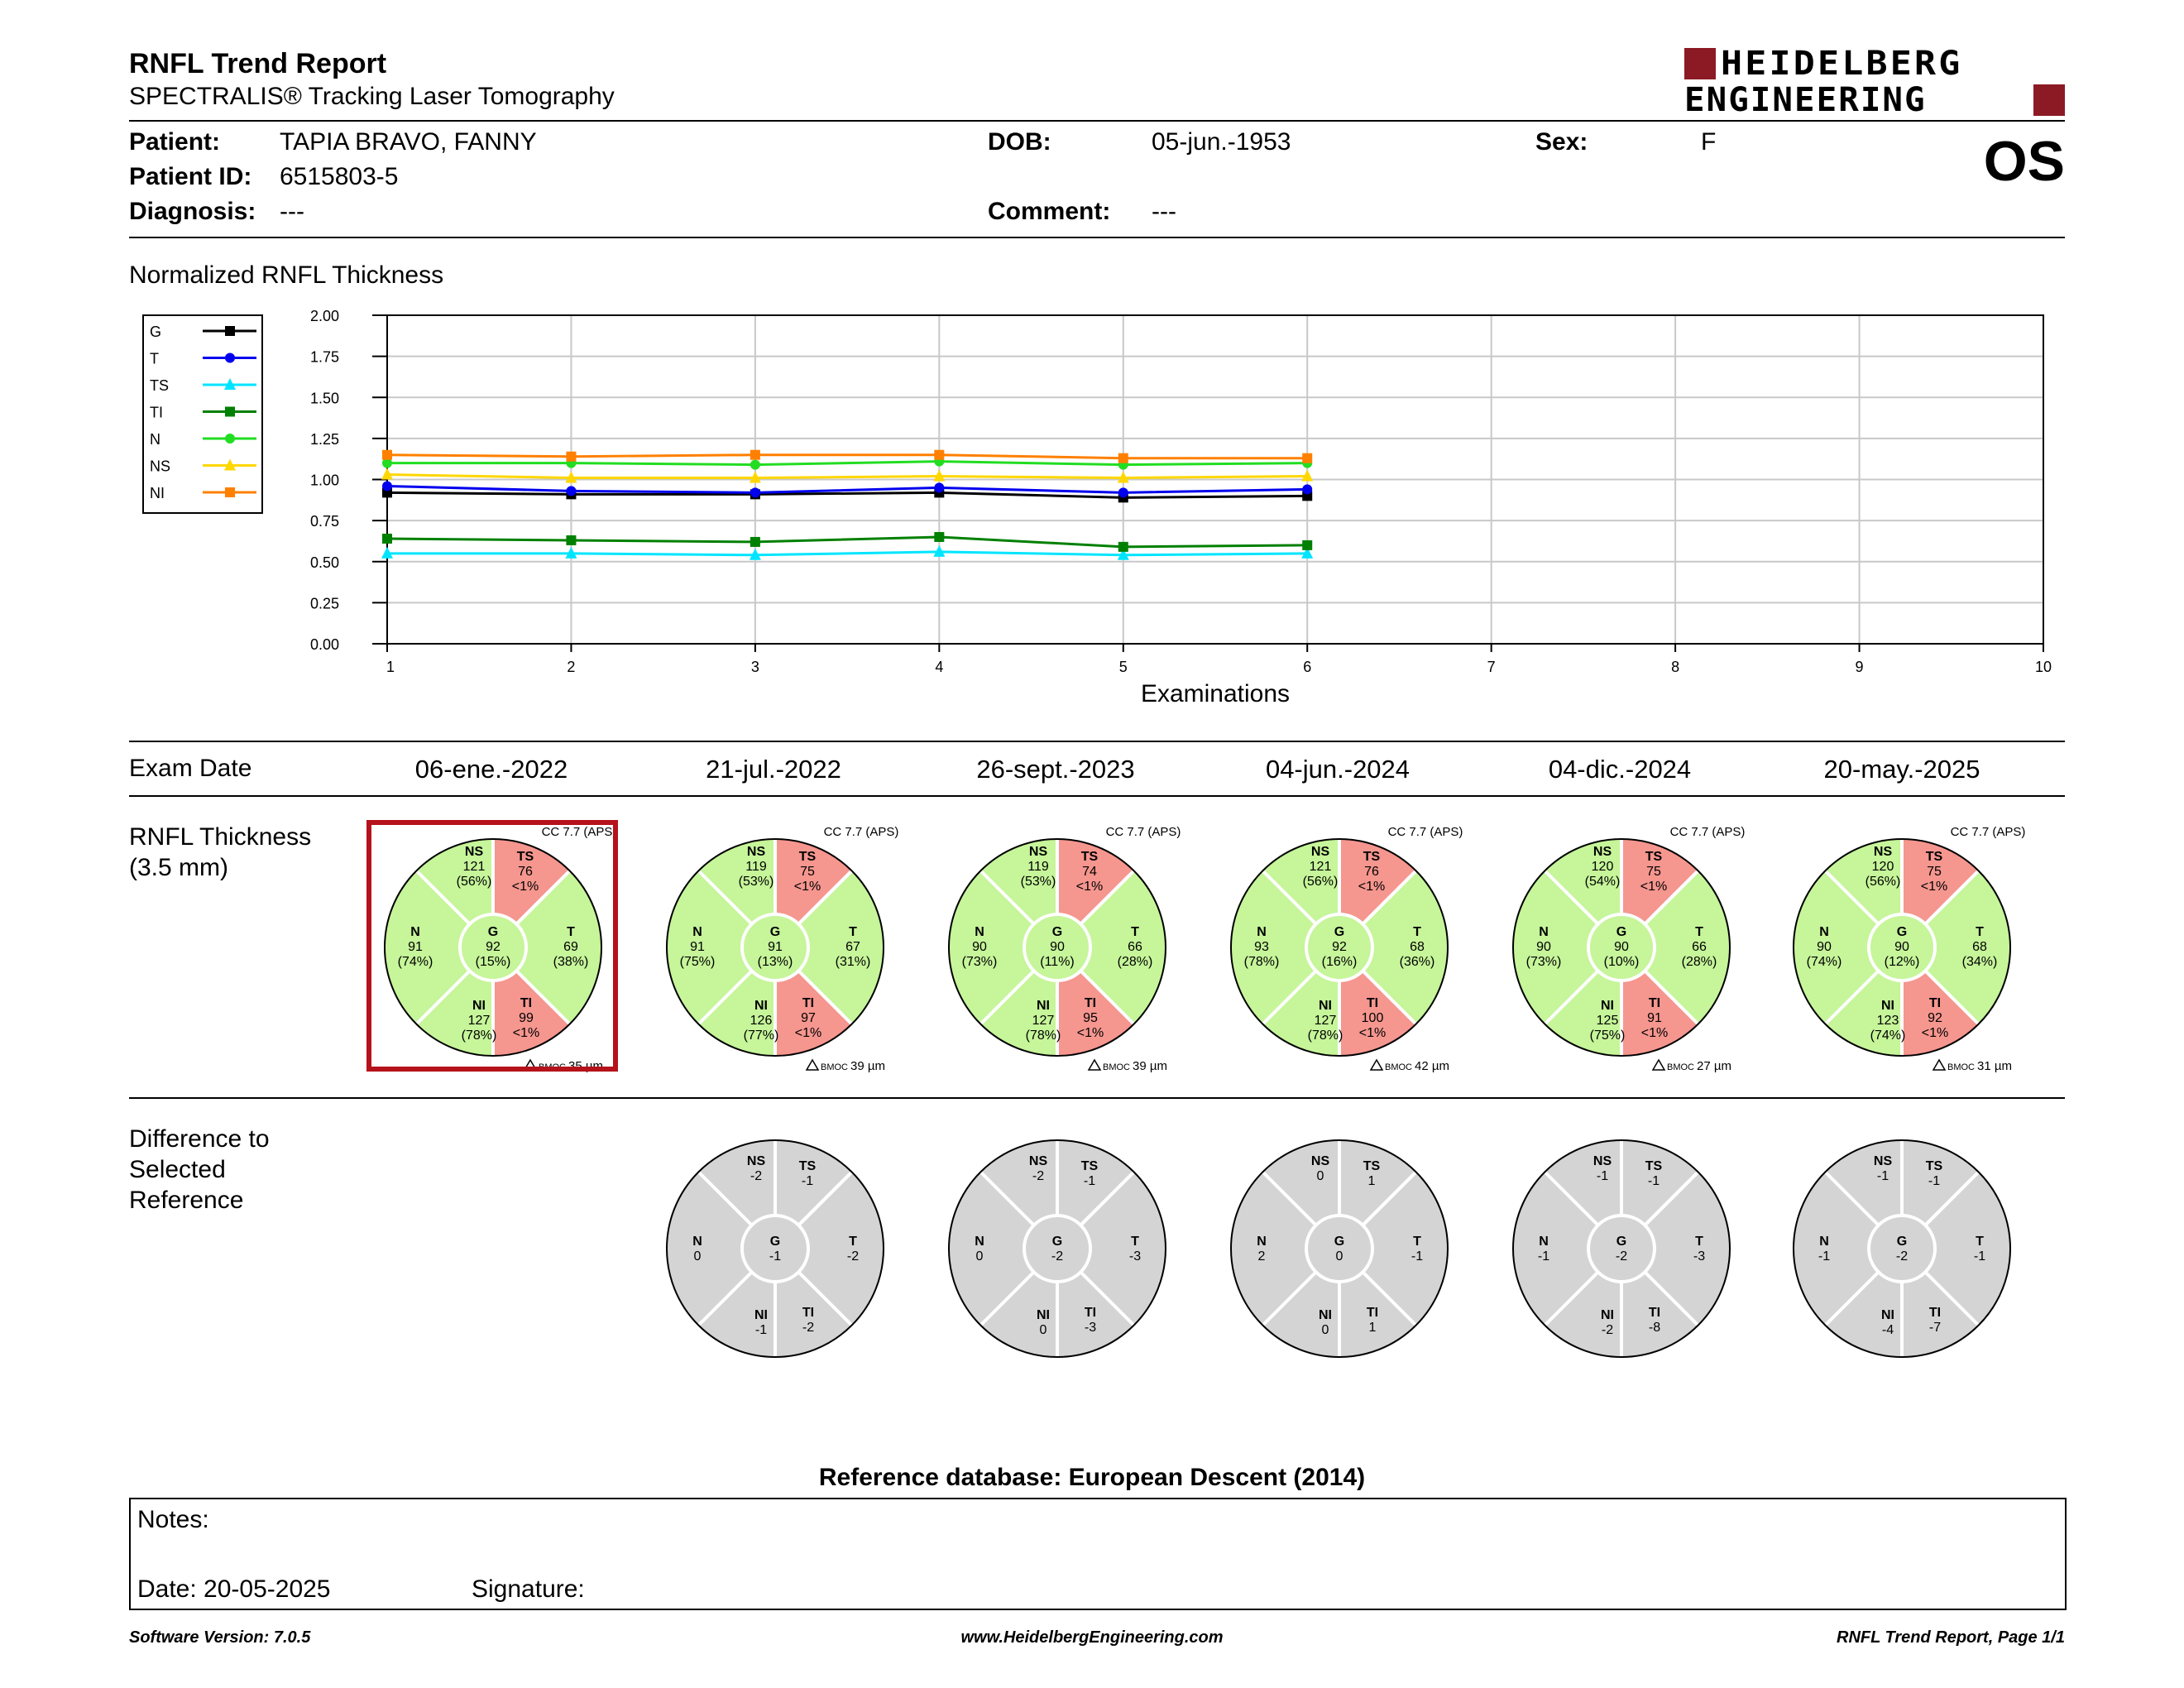 This screenshot has height=1688, width=2184. What do you see at coordinates (230, 331) in the screenshot?
I see `legend-marker` at bounding box center [230, 331].